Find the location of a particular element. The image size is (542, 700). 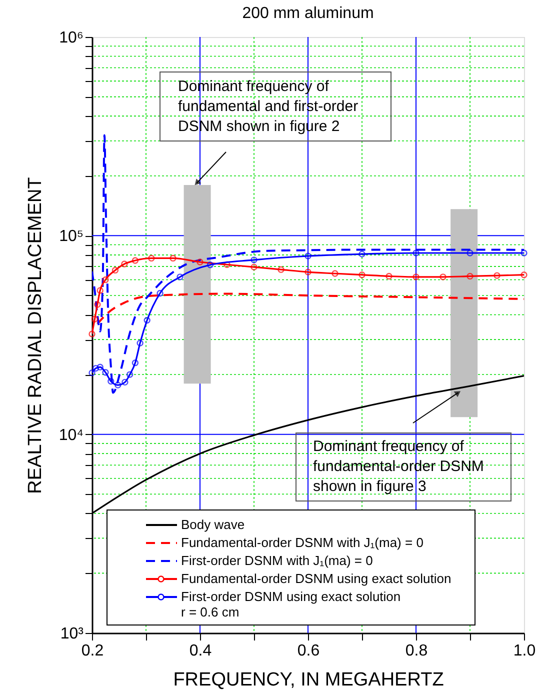

x-axis-title: FREQUENCY, IN MEGAHERTZ is located at coordinates (308, 680).